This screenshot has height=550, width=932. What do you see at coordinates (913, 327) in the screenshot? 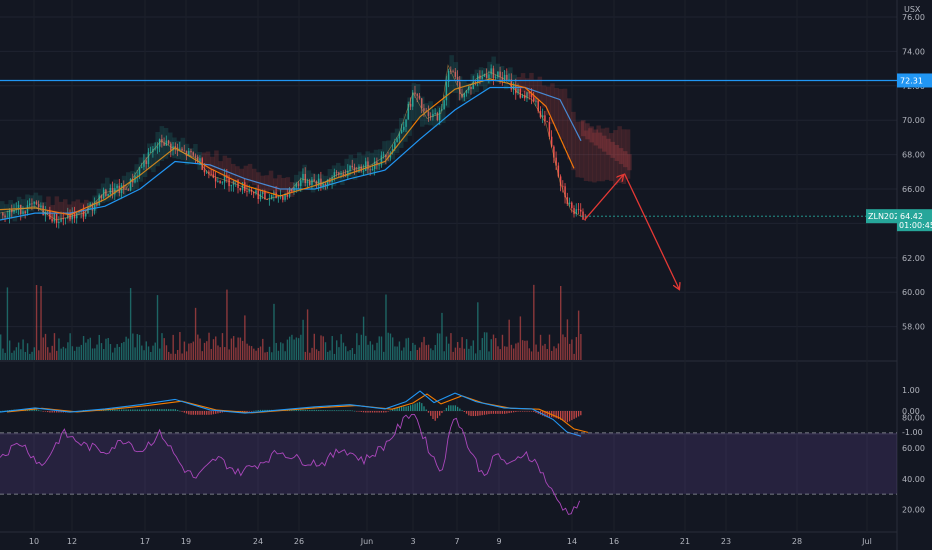
I see `price-tick-label: 58.00` at bounding box center [913, 327].